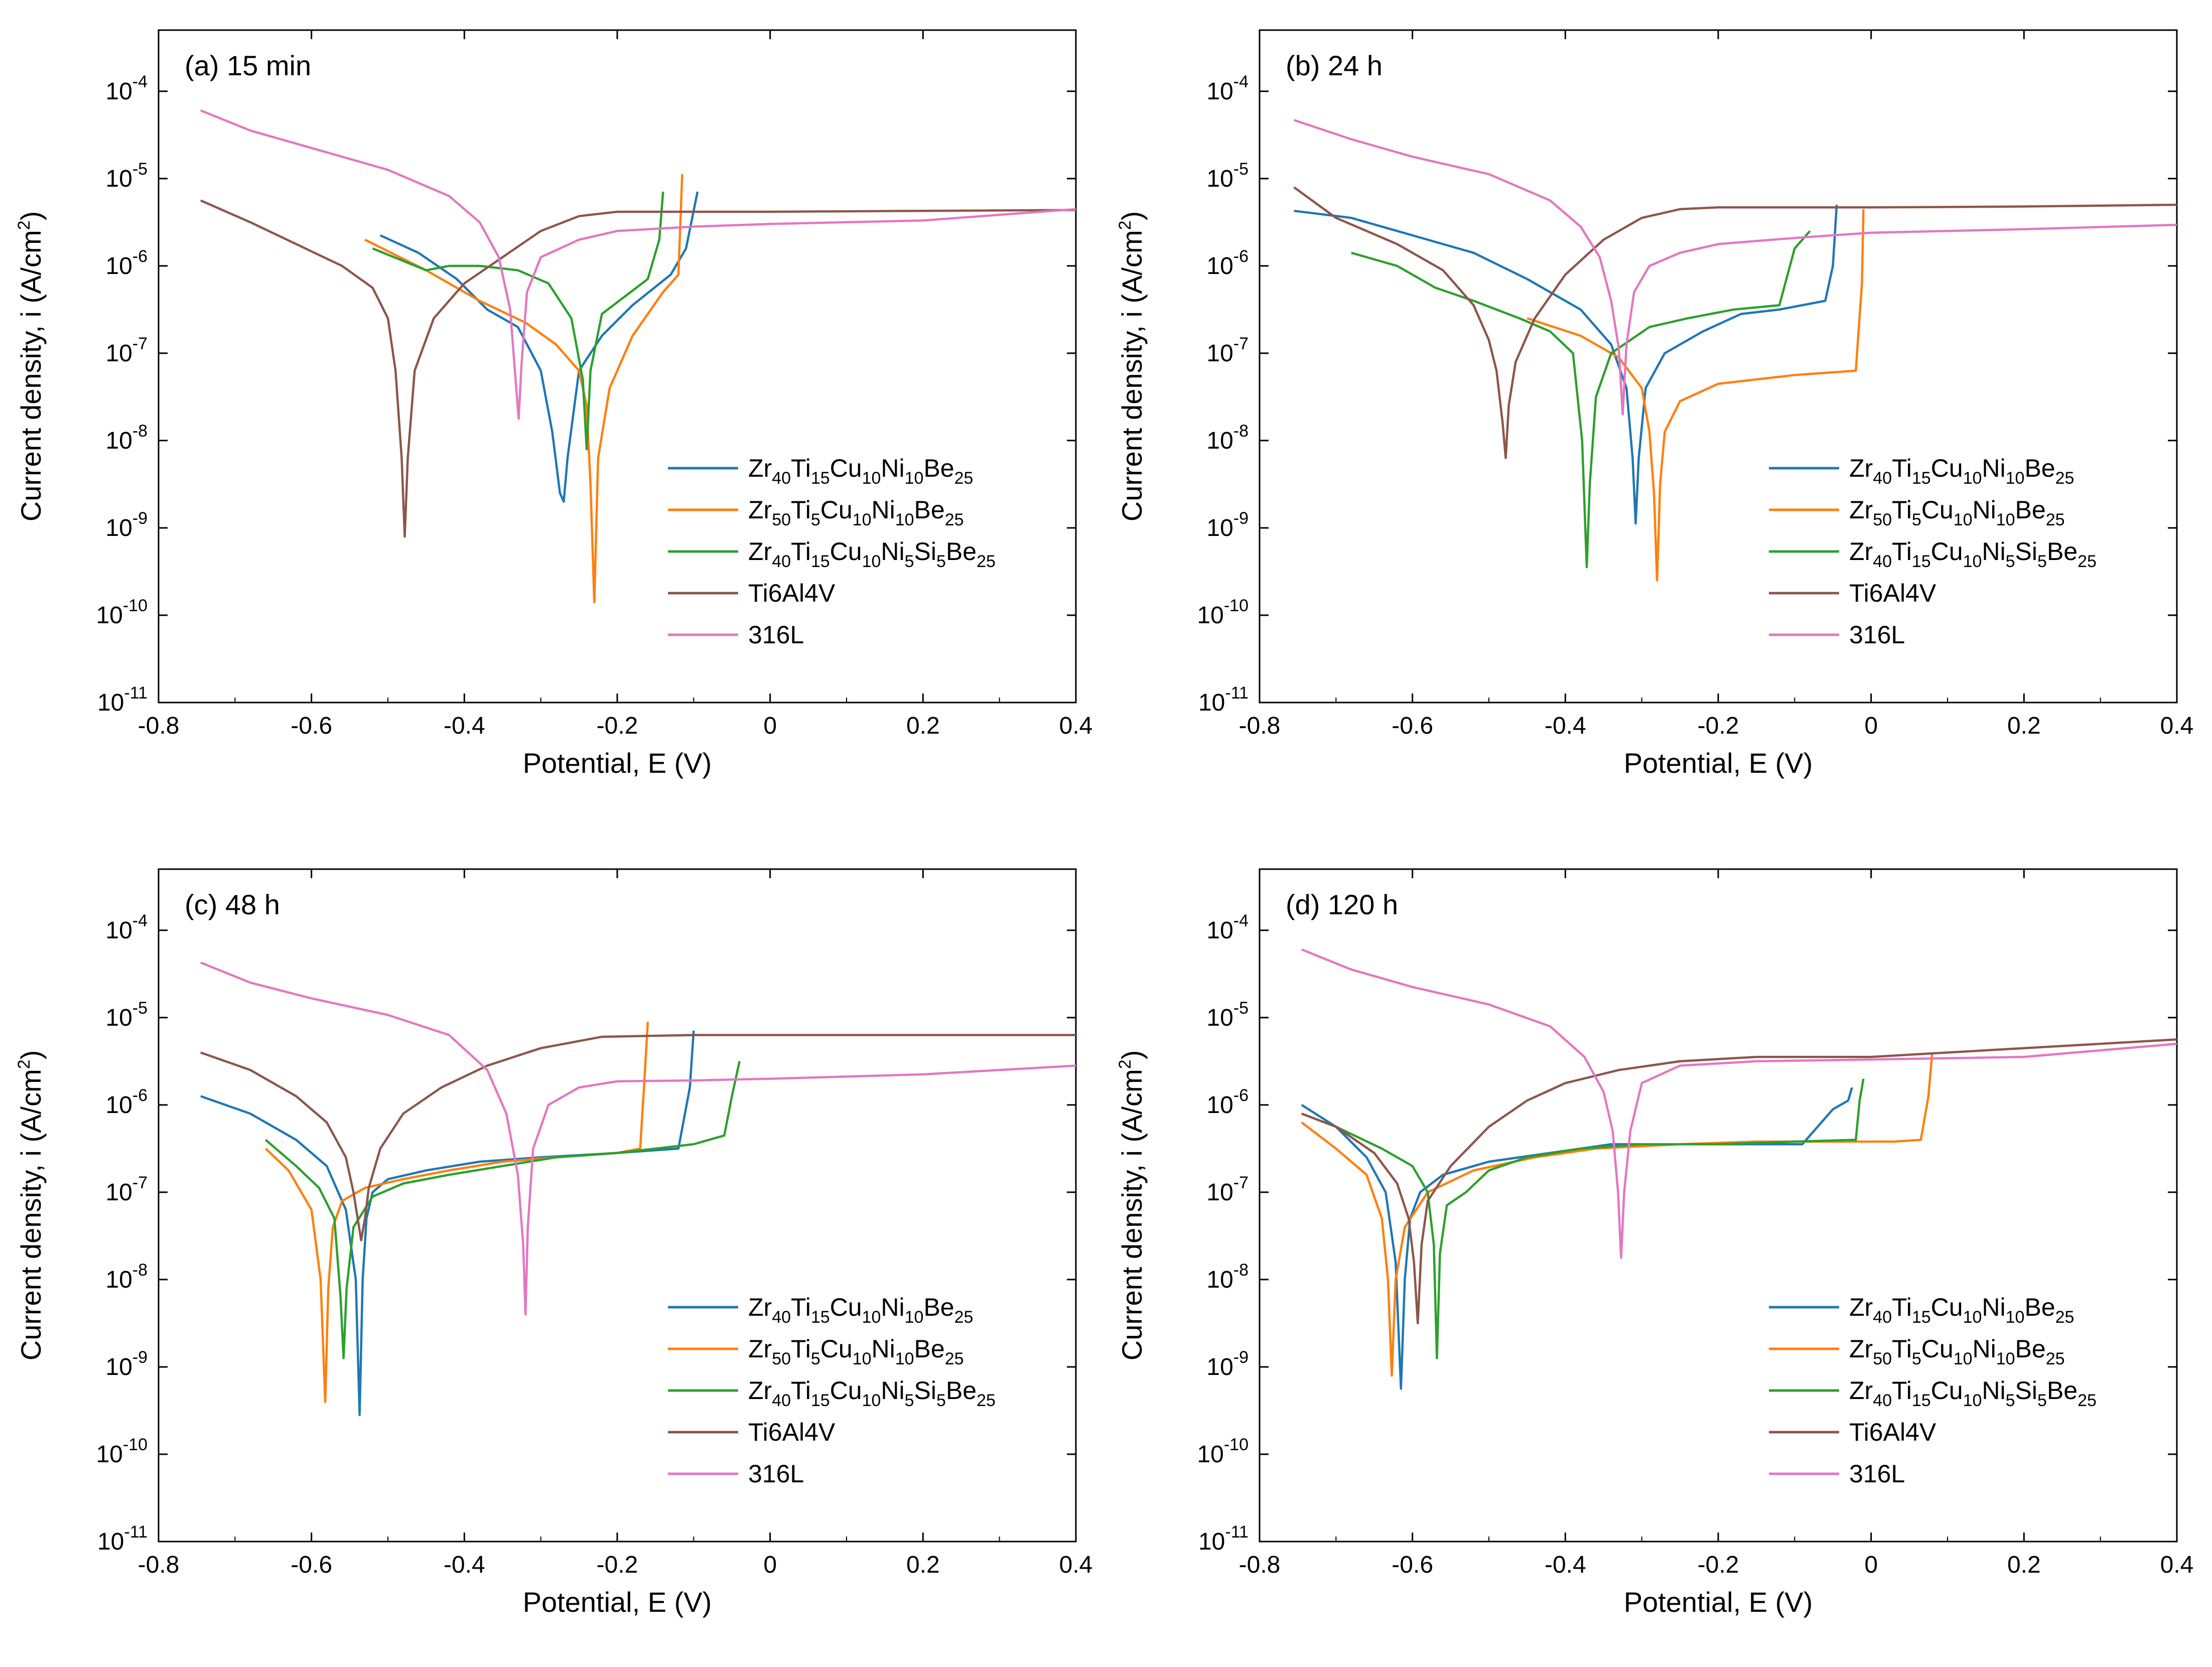 Image resolution: width=2212 pixels, height=1667 pixels. Describe the element at coordinates (135, 606) in the screenshot. I see `y-tick-exponent: -10` at that location.